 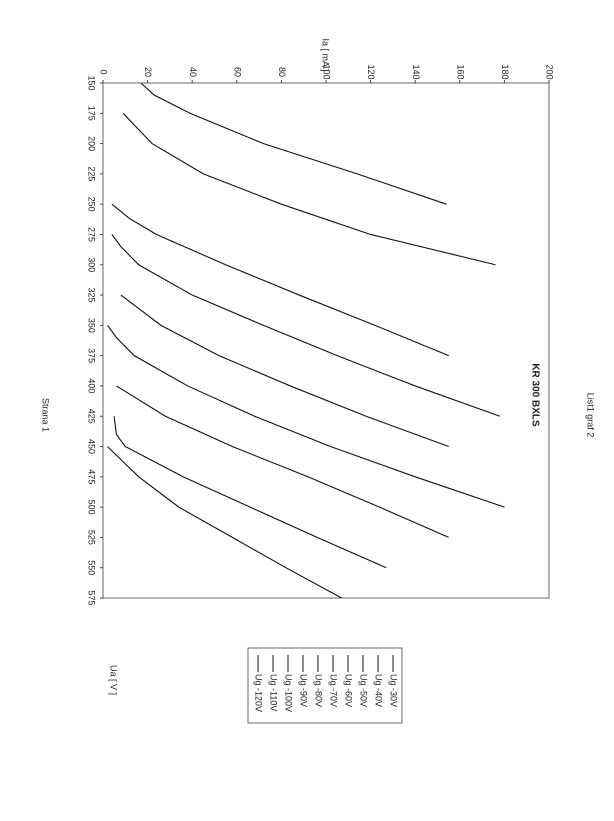 What do you see at coordinates (92, 204) in the screenshot?
I see `x-tick-label: 250` at bounding box center [92, 204].